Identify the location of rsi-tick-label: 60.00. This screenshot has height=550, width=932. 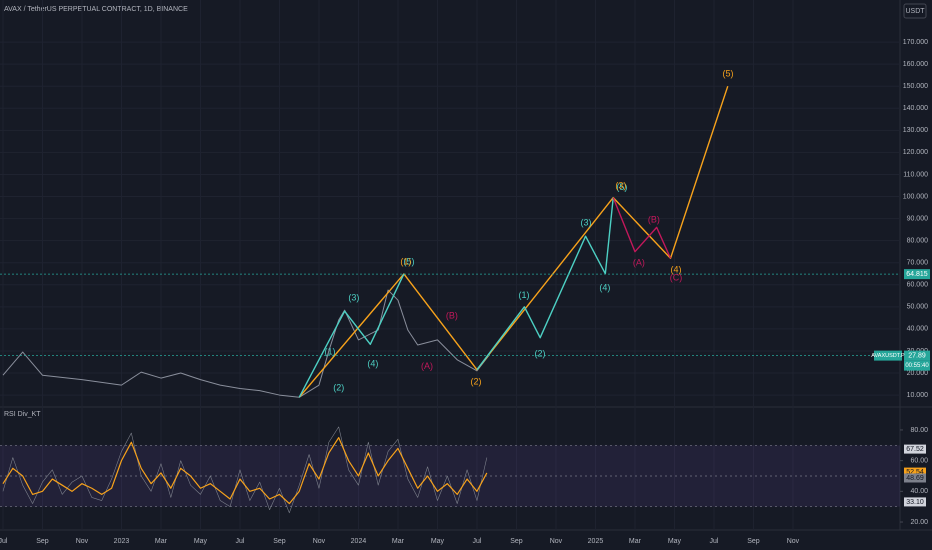
(919, 460).